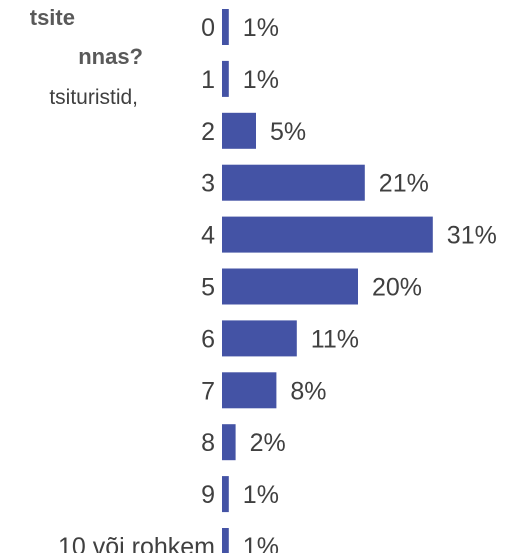  What do you see at coordinates (208, 132) in the screenshot?
I see `category-label-2: 2` at bounding box center [208, 132].